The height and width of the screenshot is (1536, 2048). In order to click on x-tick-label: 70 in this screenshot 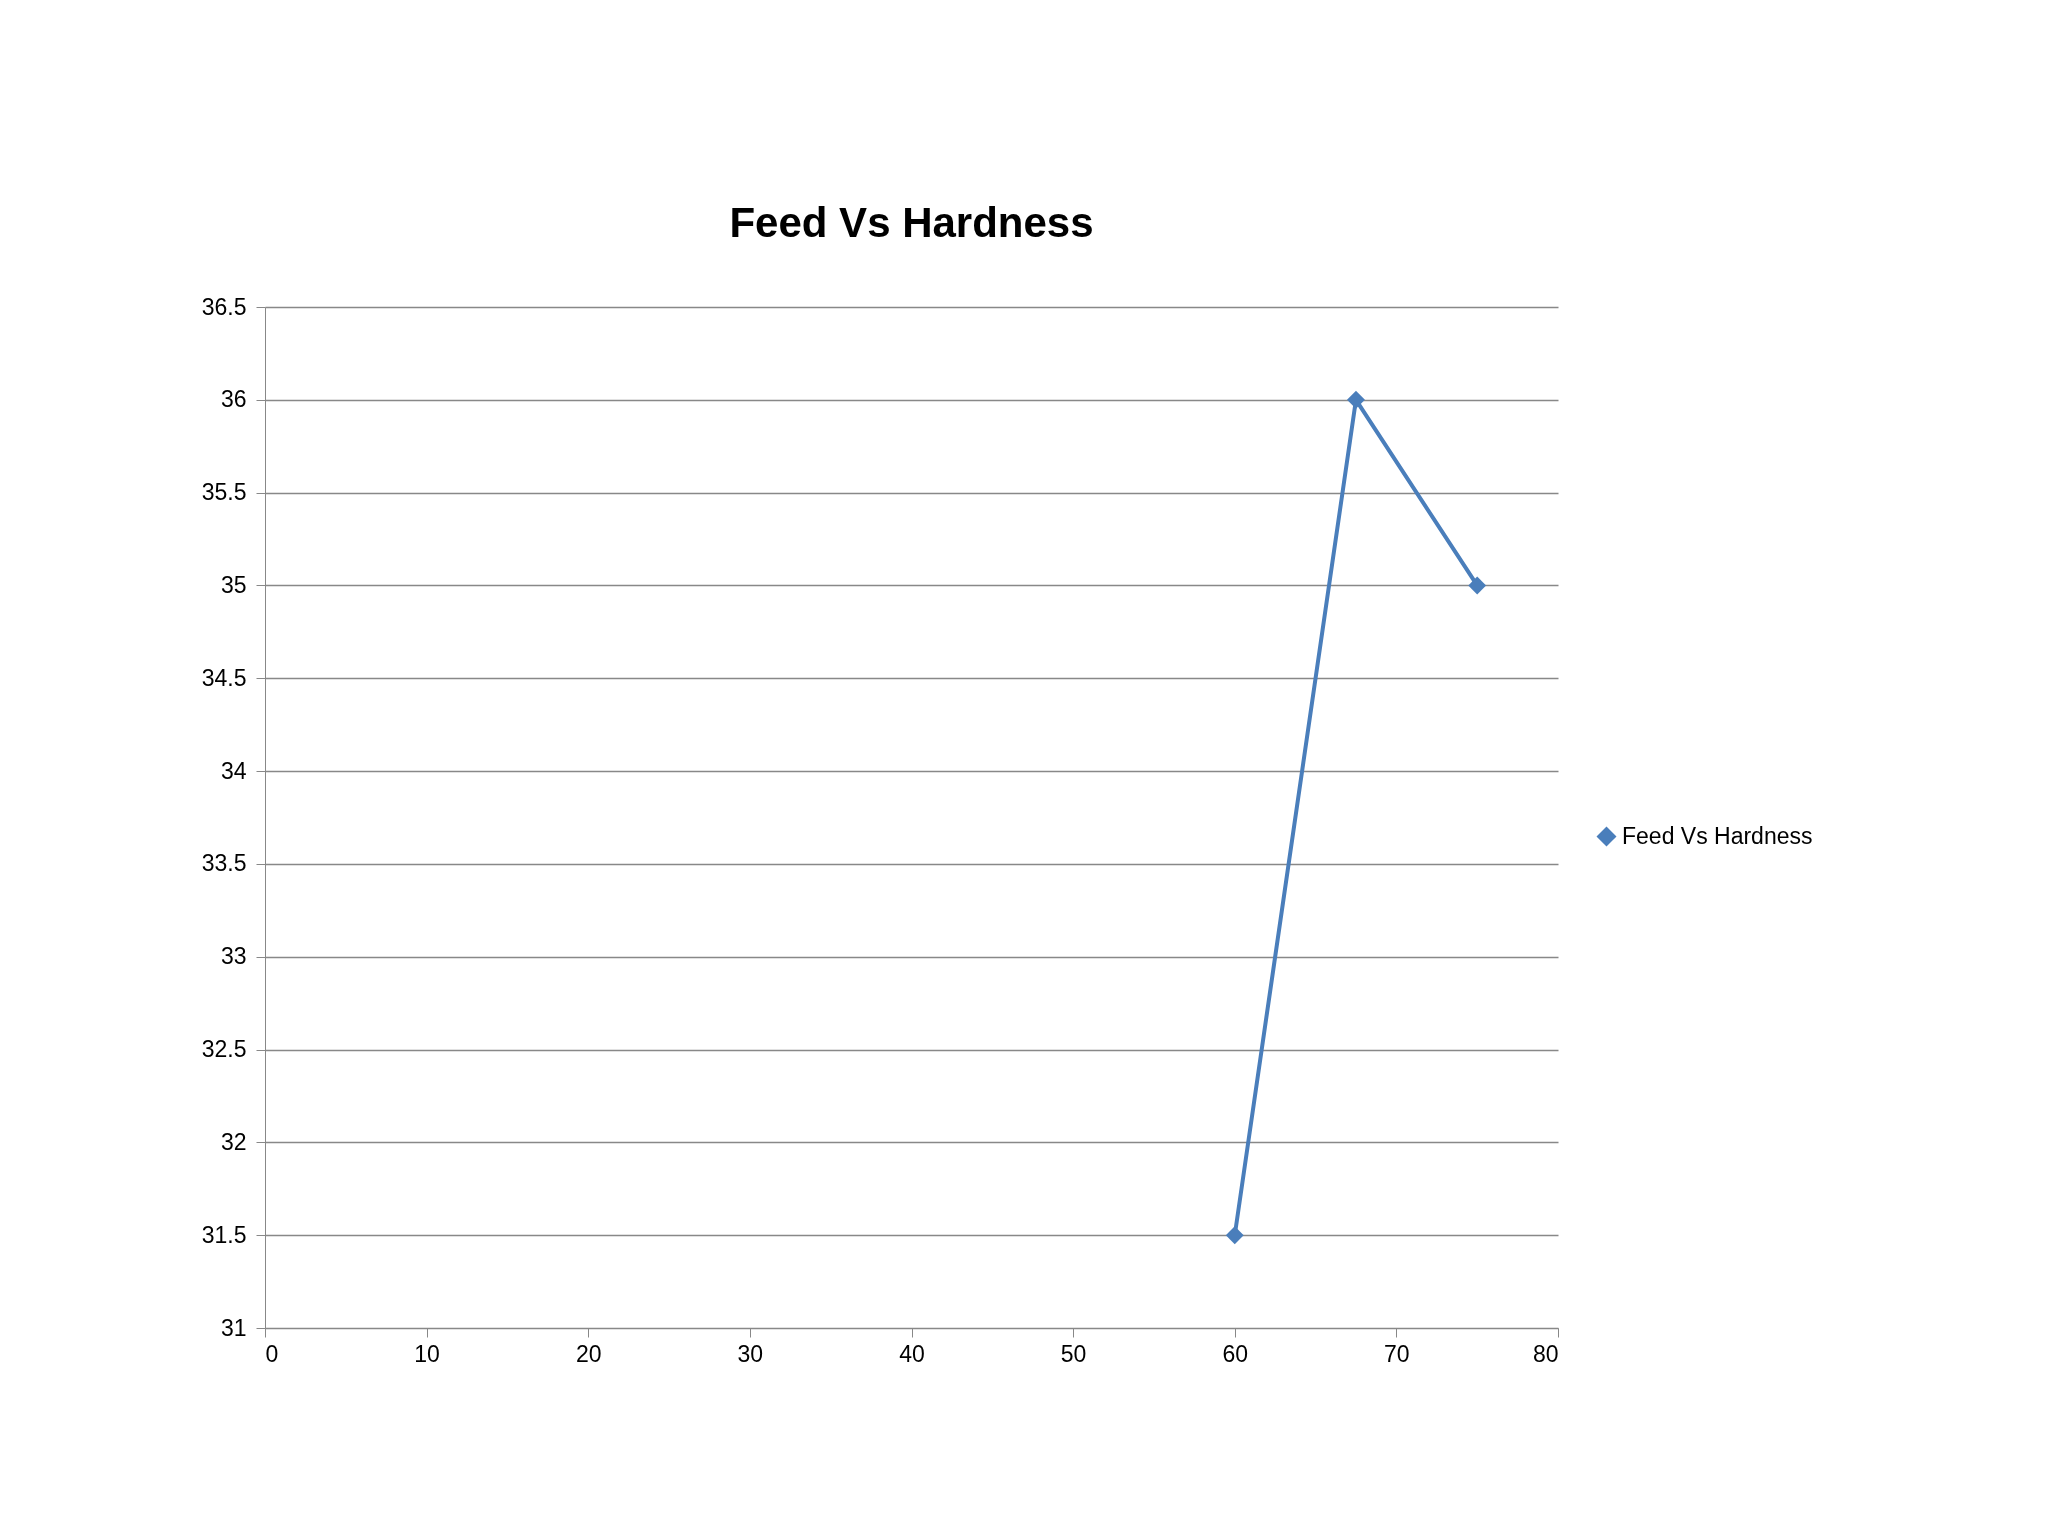, I will do `click(1397, 1353)`.